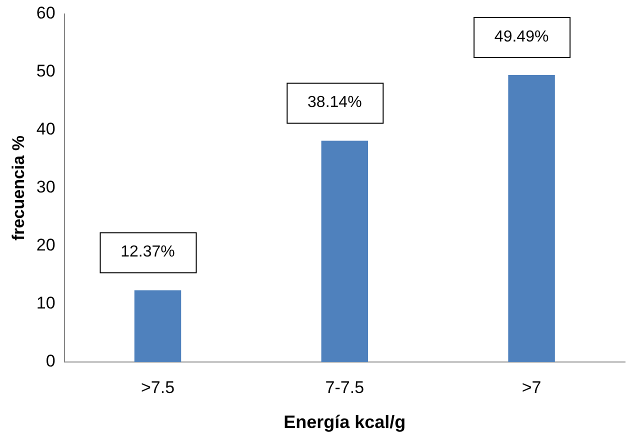  I want to click on y-tick-label: 40, so click(46, 129).